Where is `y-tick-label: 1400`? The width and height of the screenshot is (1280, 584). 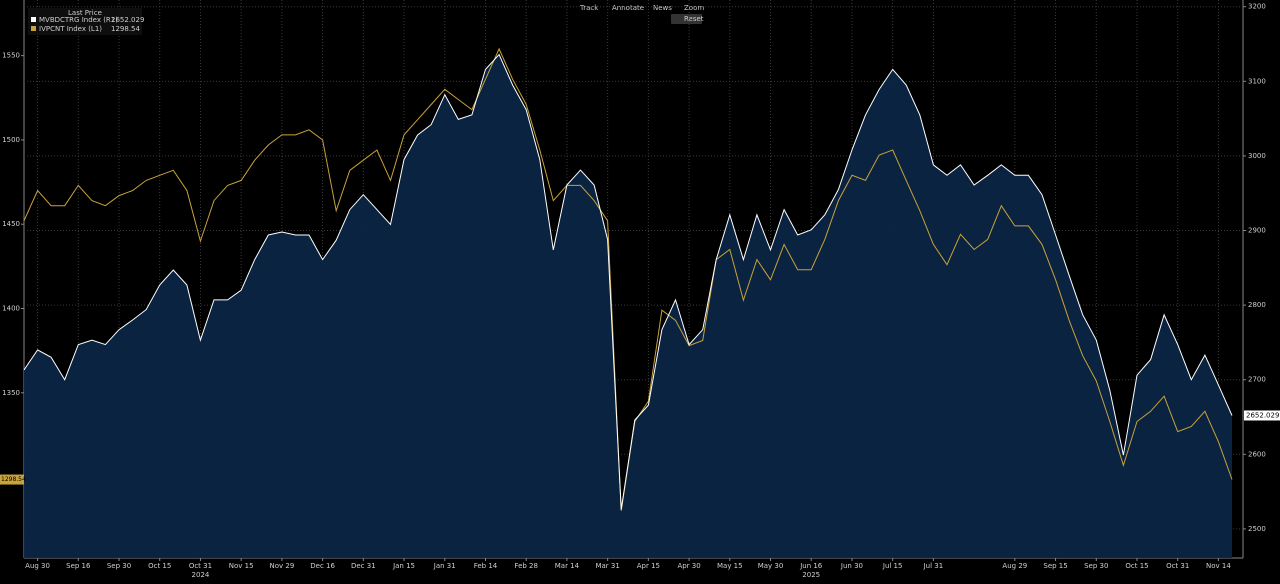
y-tick-label: 1400 is located at coordinates (11, 309).